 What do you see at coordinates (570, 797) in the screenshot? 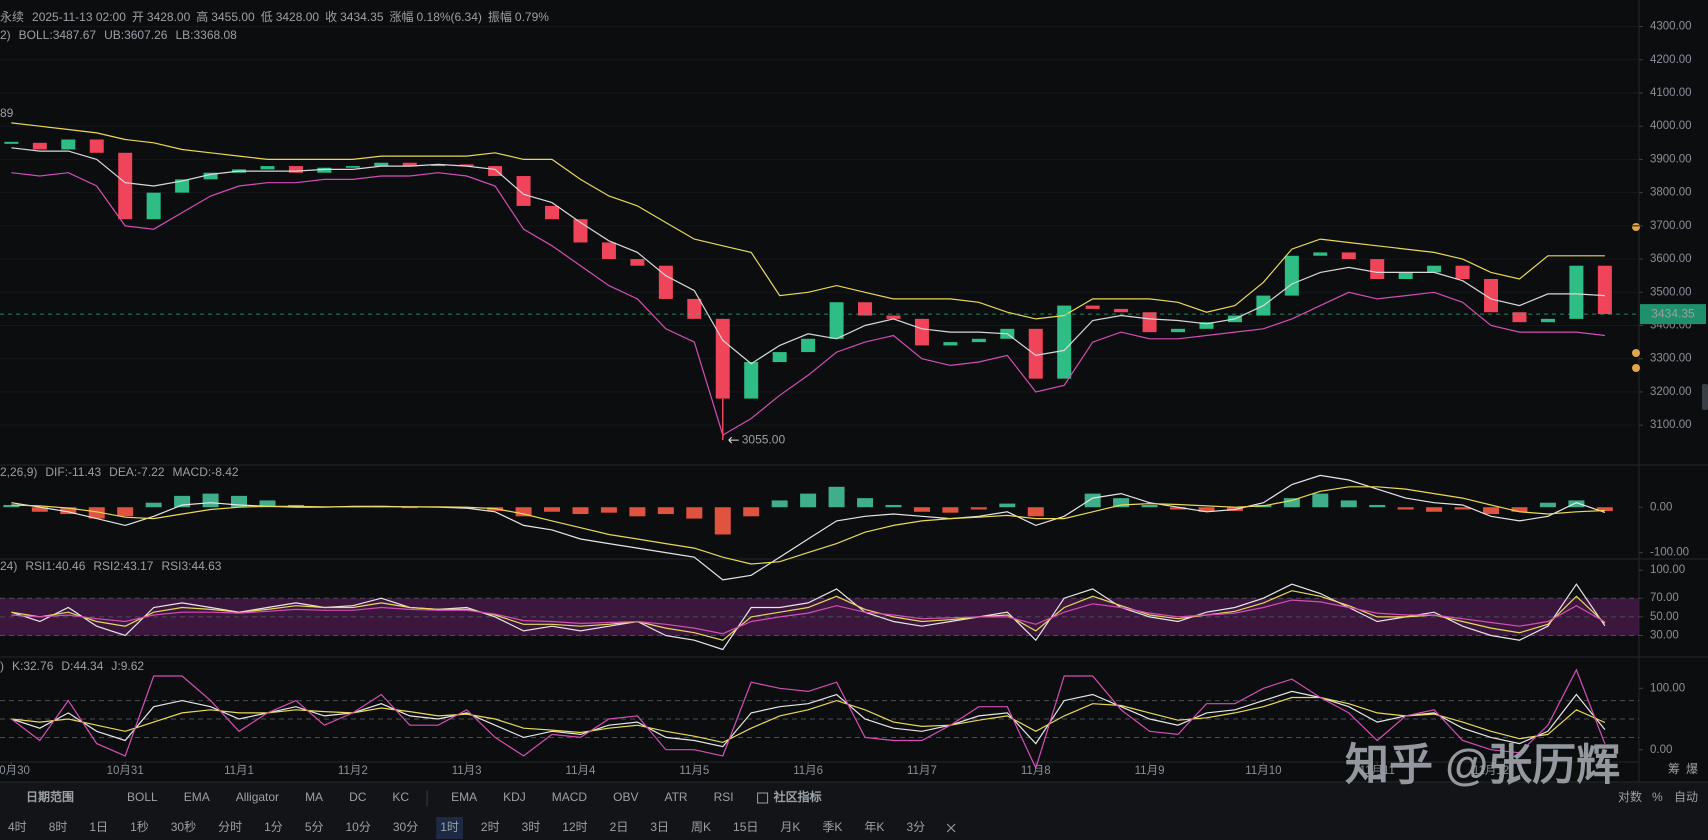
I see `indicator-button: MACD` at bounding box center [570, 797].